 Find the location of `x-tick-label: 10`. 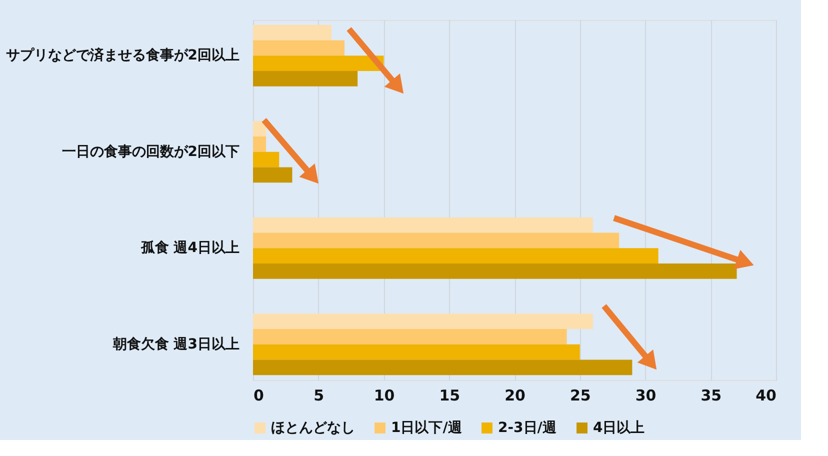

x-tick-label: 10 is located at coordinates (384, 395).